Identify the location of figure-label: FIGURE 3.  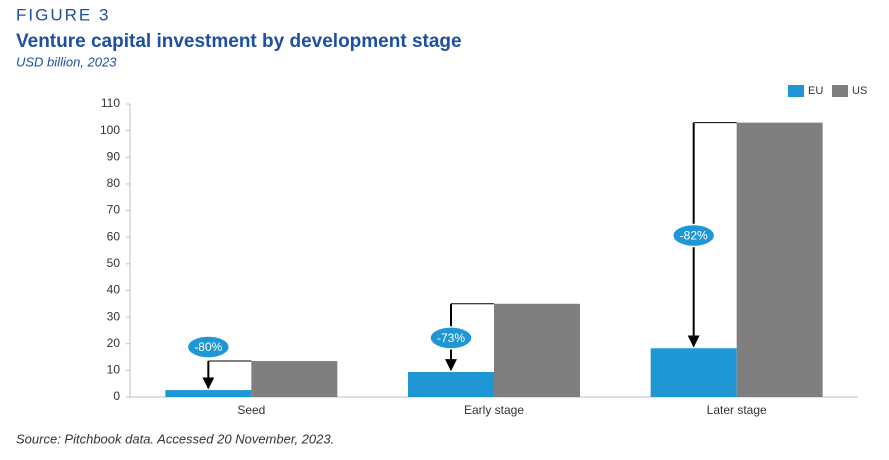
(63, 14).